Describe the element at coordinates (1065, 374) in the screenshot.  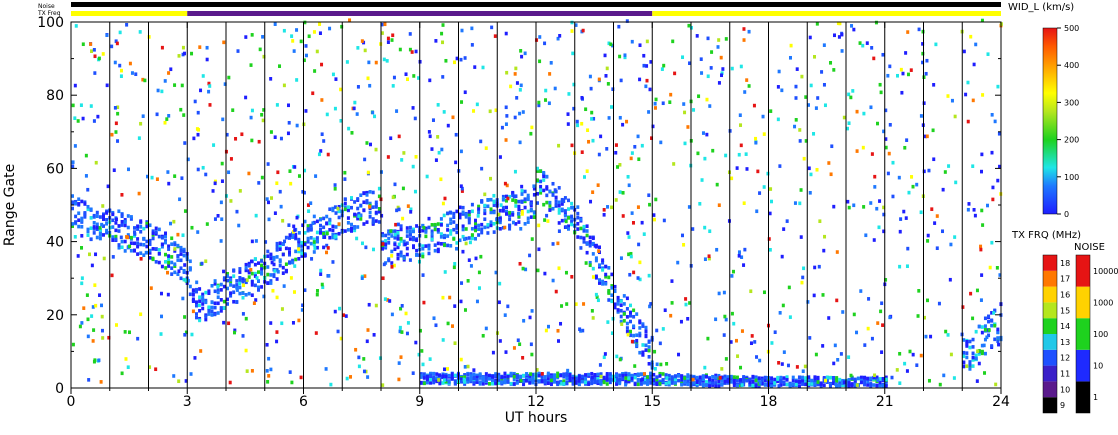
I see `txfreq-tick-label: 11` at that location.